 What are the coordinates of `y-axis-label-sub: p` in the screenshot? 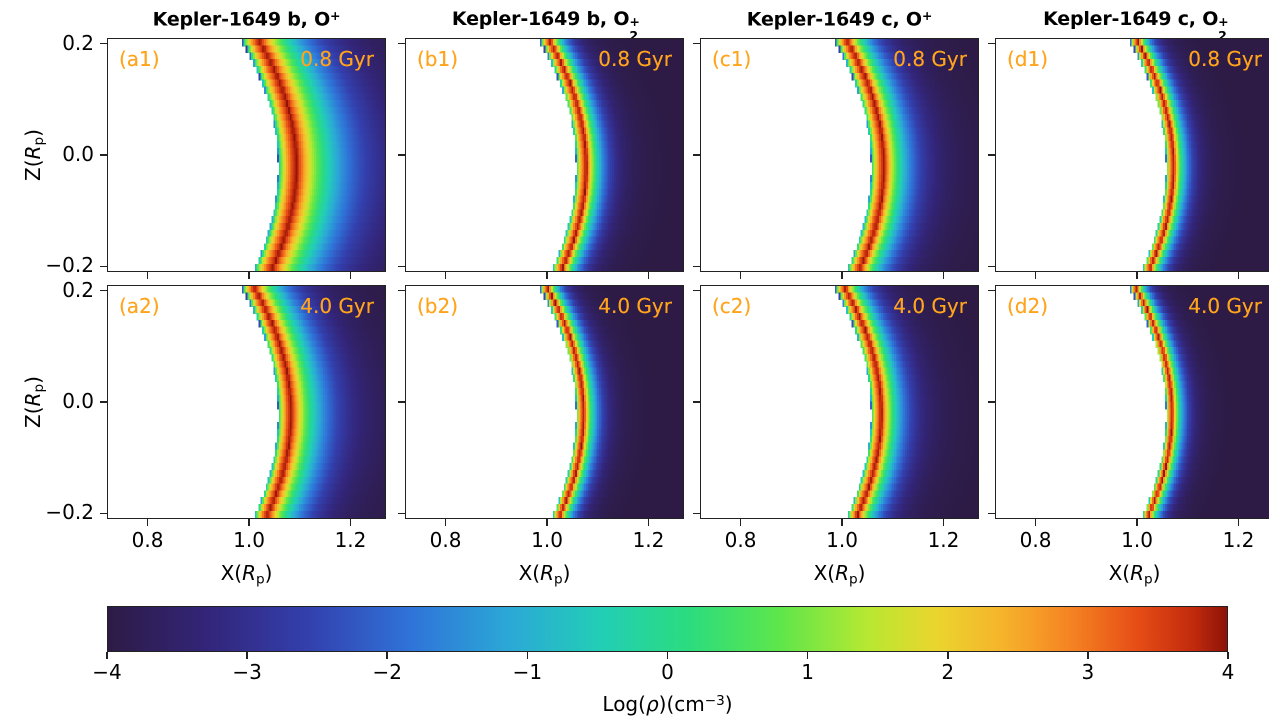 It's located at (39, 141).